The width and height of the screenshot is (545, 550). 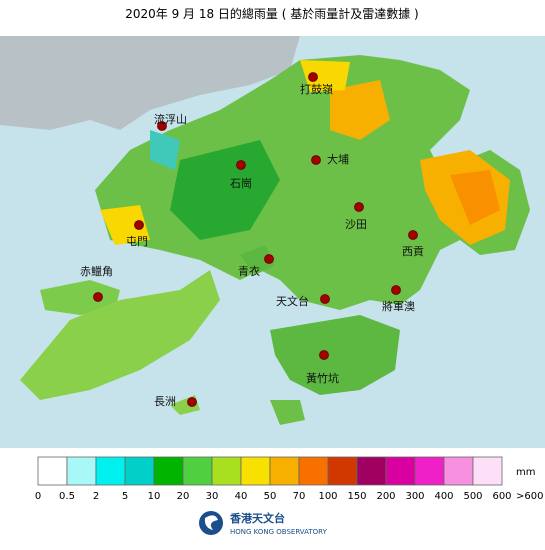 What do you see at coordinates (67, 496) in the screenshot?
I see `legend-label: 0.5` at bounding box center [67, 496].